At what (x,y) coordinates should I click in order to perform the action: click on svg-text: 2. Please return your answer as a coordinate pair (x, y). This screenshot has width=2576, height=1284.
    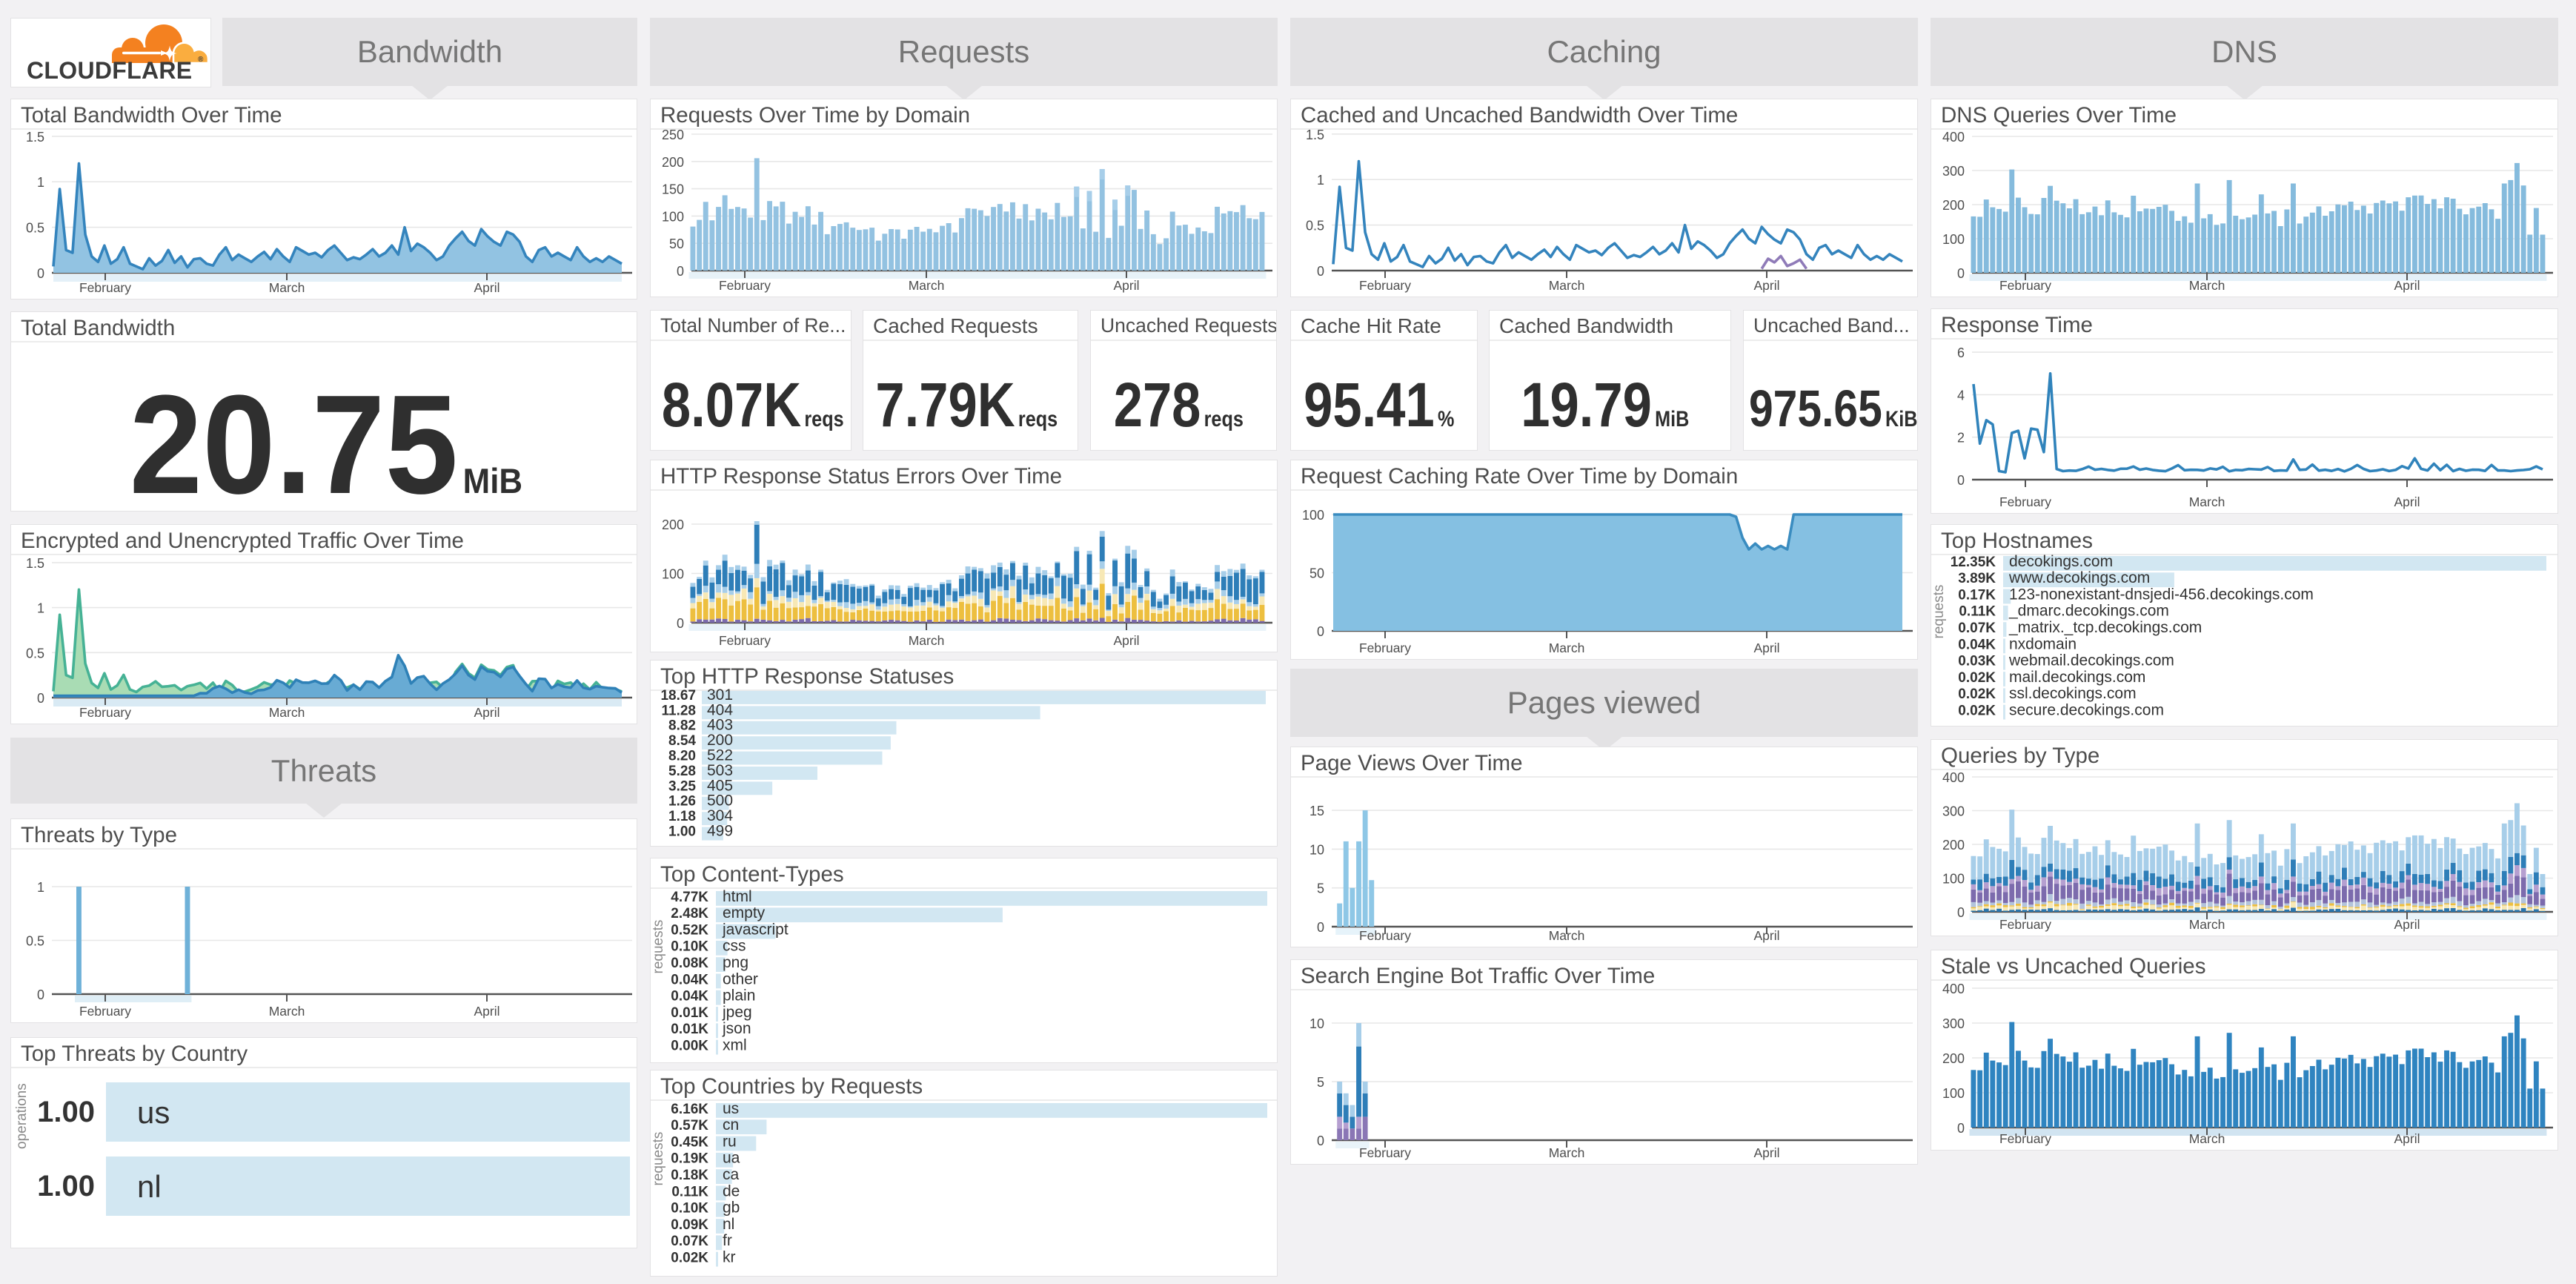
    Looking at the image, I should click on (1961, 438).